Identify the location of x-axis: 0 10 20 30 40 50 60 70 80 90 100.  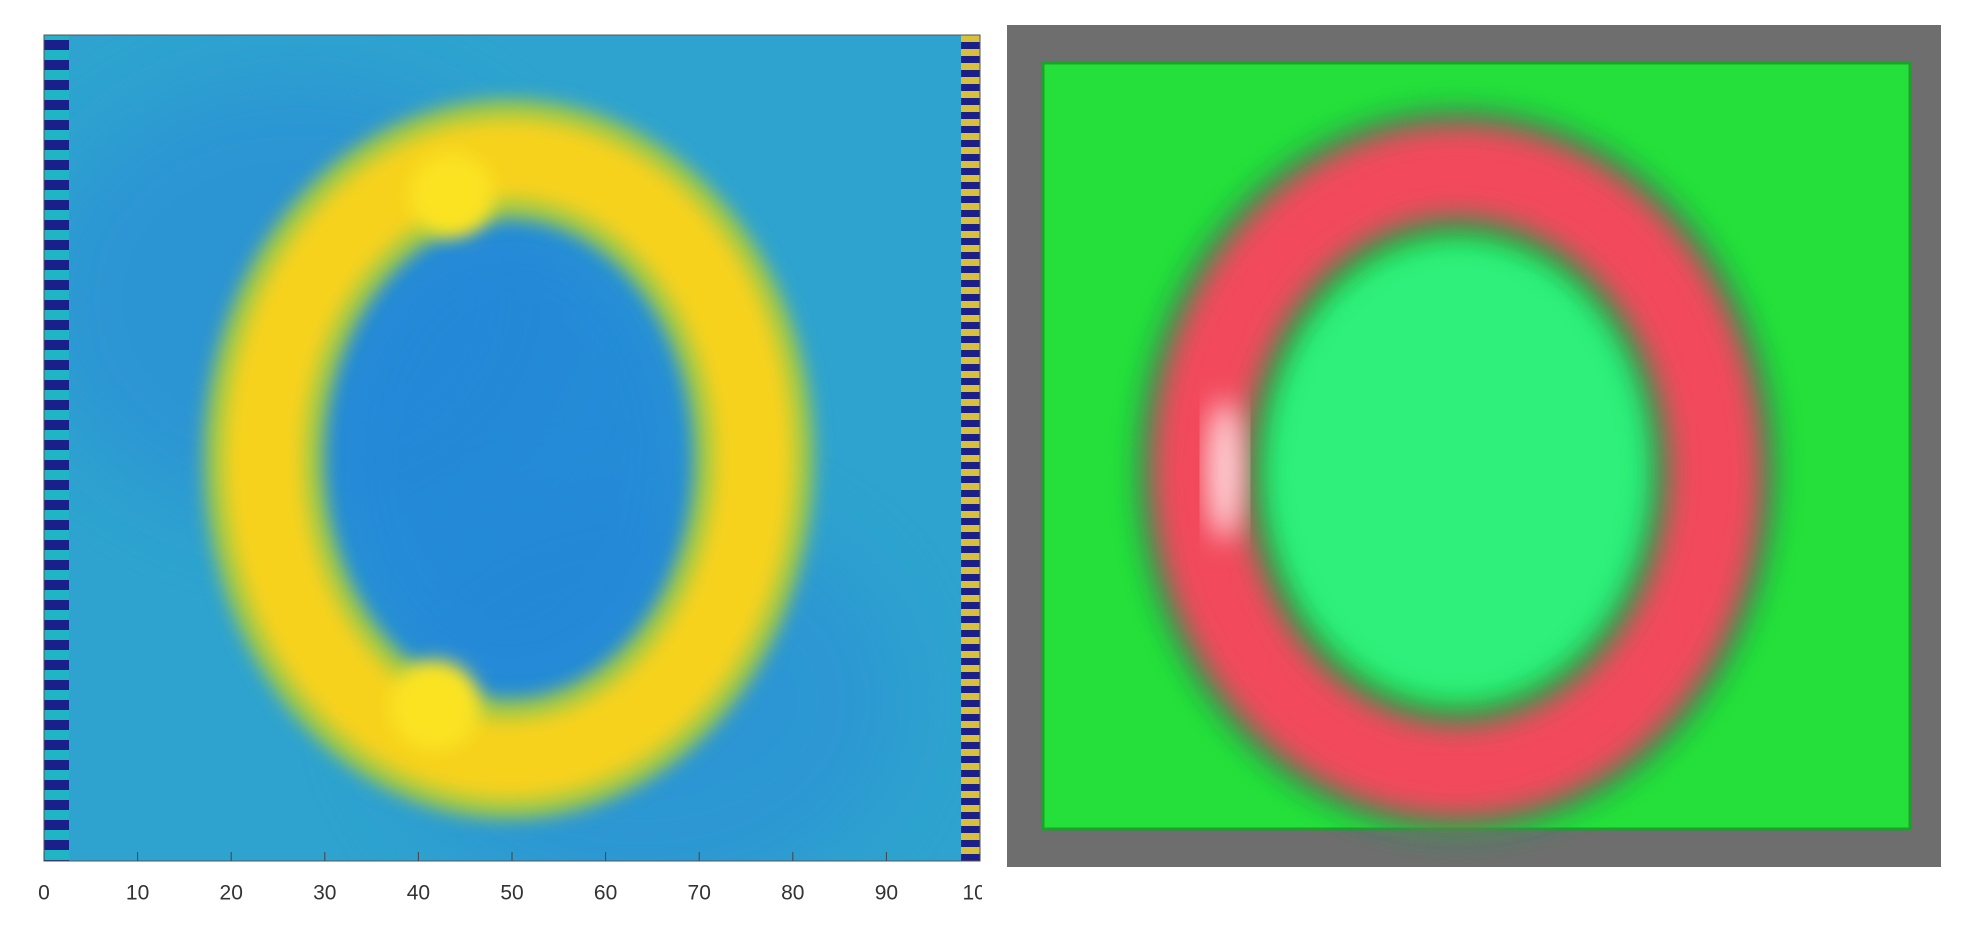
(517, 878).